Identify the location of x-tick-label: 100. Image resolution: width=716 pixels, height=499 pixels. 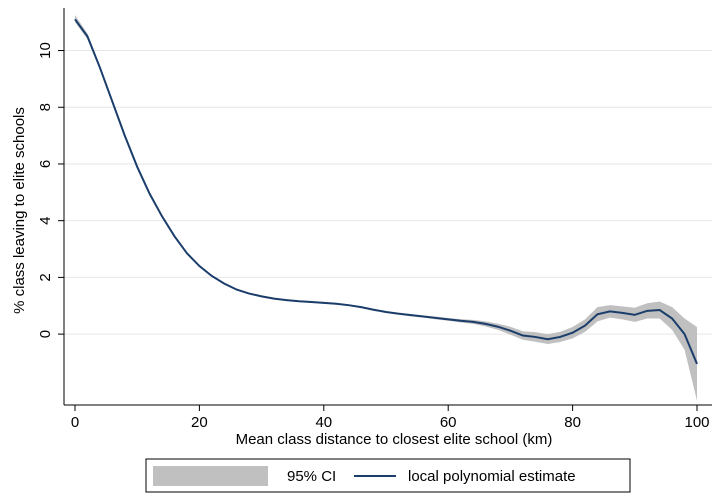
(696, 422).